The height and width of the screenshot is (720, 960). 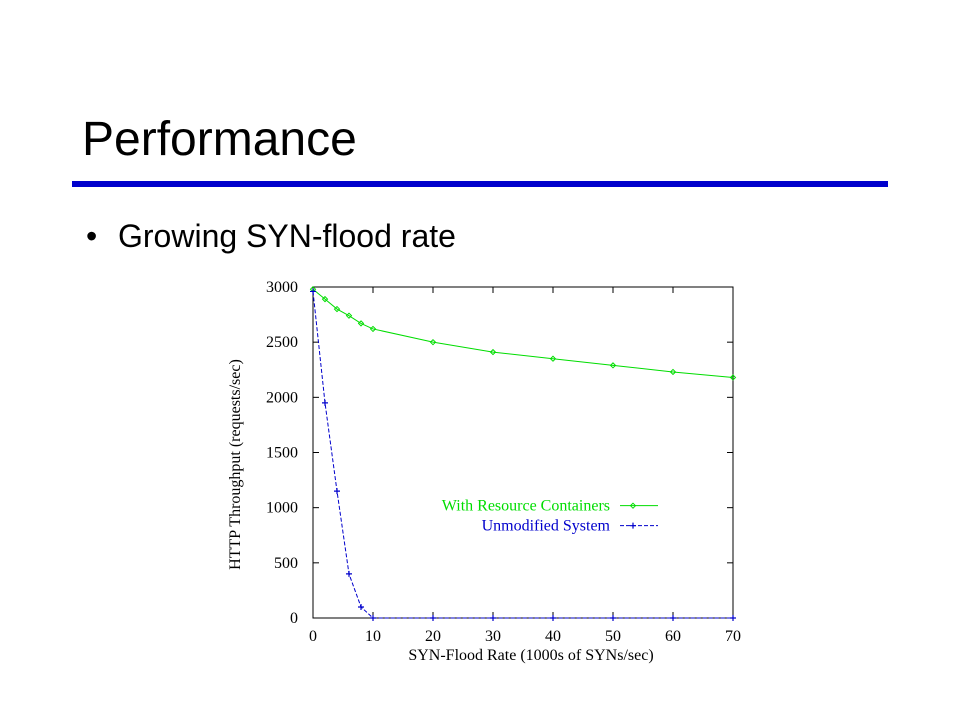 What do you see at coordinates (613, 636) in the screenshot?
I see `x-tick-label: 50` at bounding box center [613, 636].